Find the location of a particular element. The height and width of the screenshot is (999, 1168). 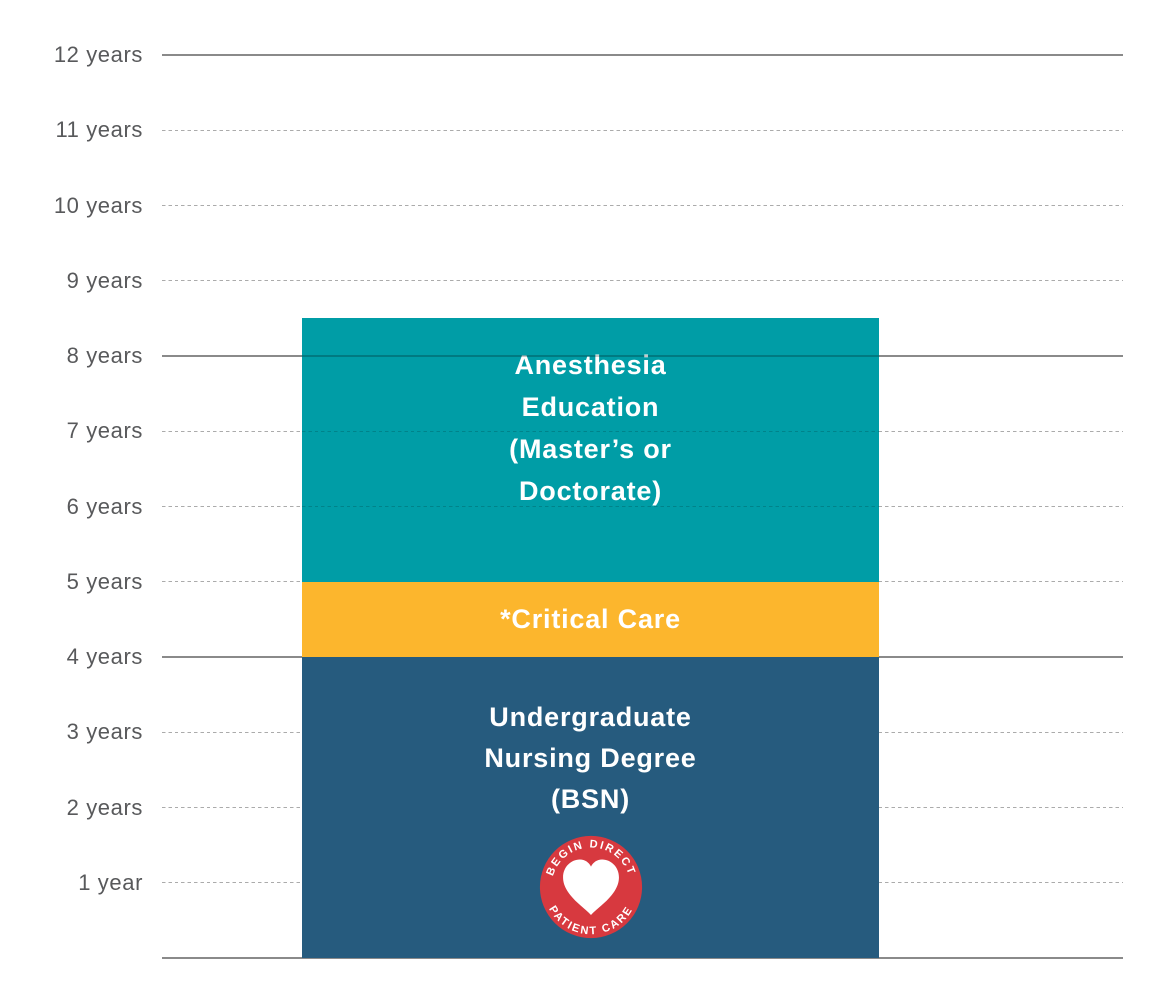

begin-direct-patient-care-badge: BEGIN DIRECT PATIENT CARE is located at coordinates (591, 887).